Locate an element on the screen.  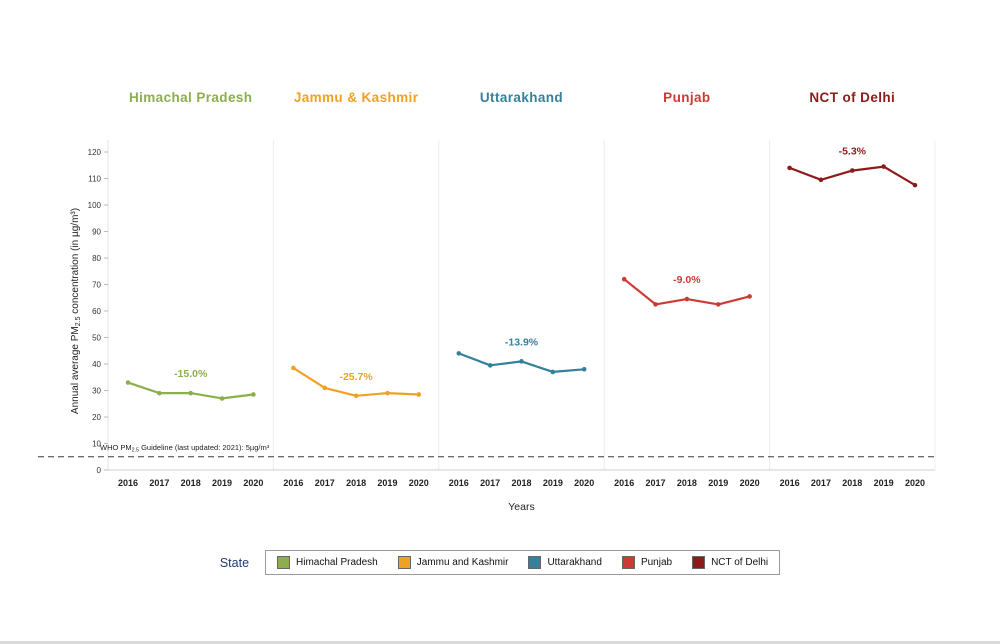
who-note-prefix: WHO PM is located at coordinates (116, 447).